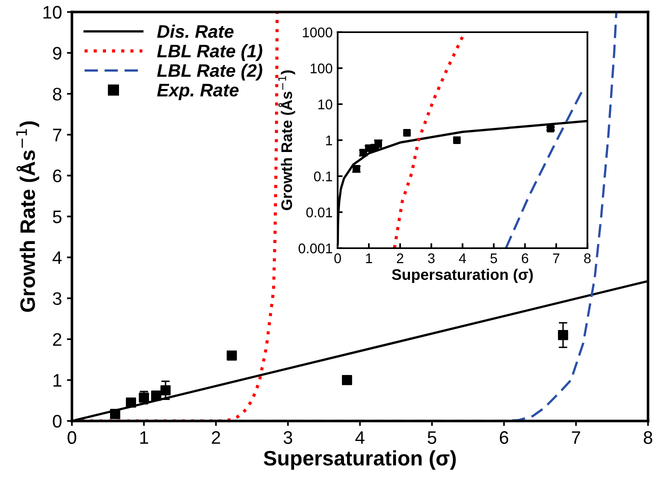 This screenshot has height=480, width=666. Describe the element at coordinates (209, 72) in the screenshot. I see `legend-label: LBL Rate (2)` at that location.